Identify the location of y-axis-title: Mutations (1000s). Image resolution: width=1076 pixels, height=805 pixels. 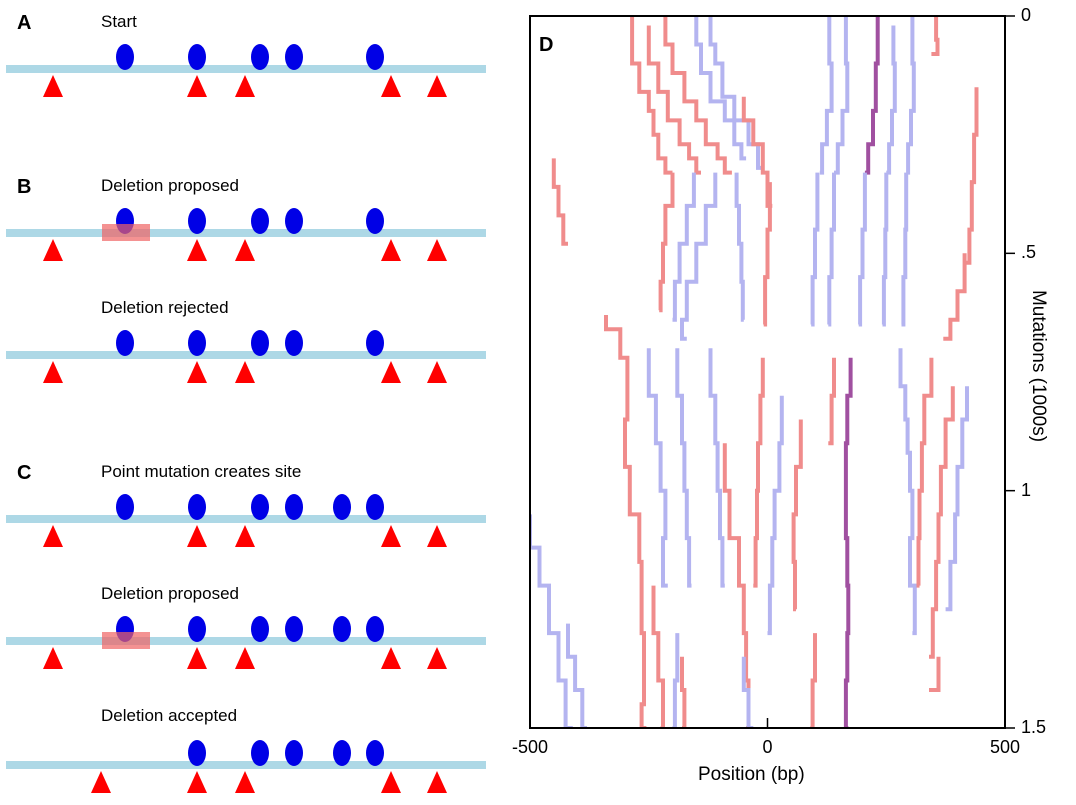
(1039, 366).